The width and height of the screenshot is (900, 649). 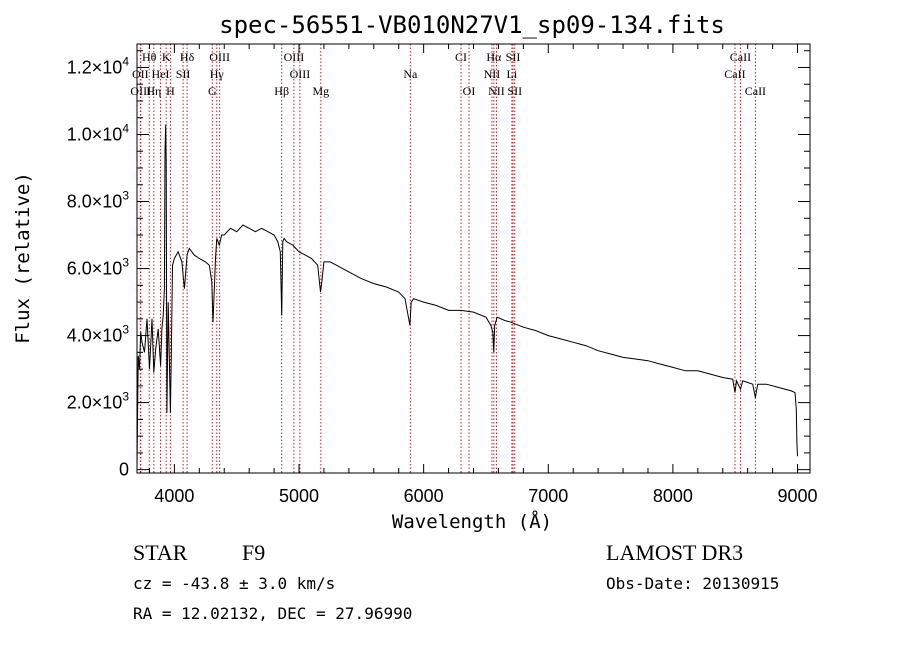 I want to click on y-tick-label: 1.2×10⁴, so click(x=98, y=65).